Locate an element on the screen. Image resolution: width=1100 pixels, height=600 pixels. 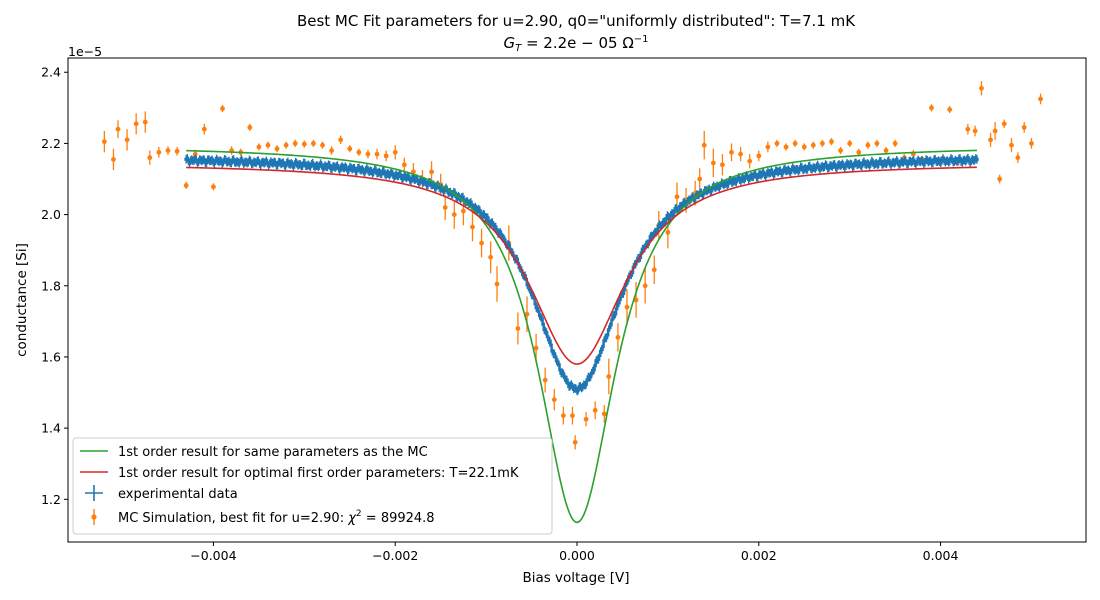
y-tick-label: 2.2 is located at coordinates (51, 143).